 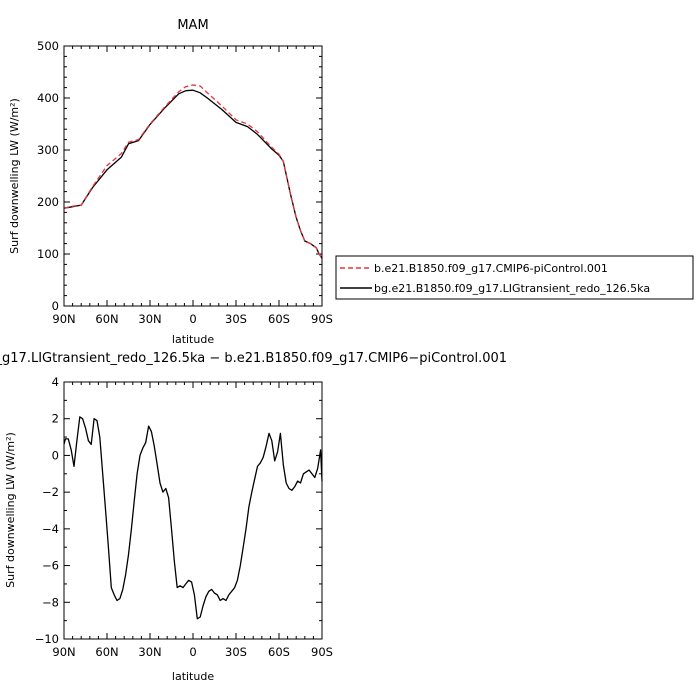 What do you see at coordinates (14, 176) in the screenshot?
I see `top-panel-ylabel: Surf downwelling LW (W/m²)` at bounding box center [14, 176].